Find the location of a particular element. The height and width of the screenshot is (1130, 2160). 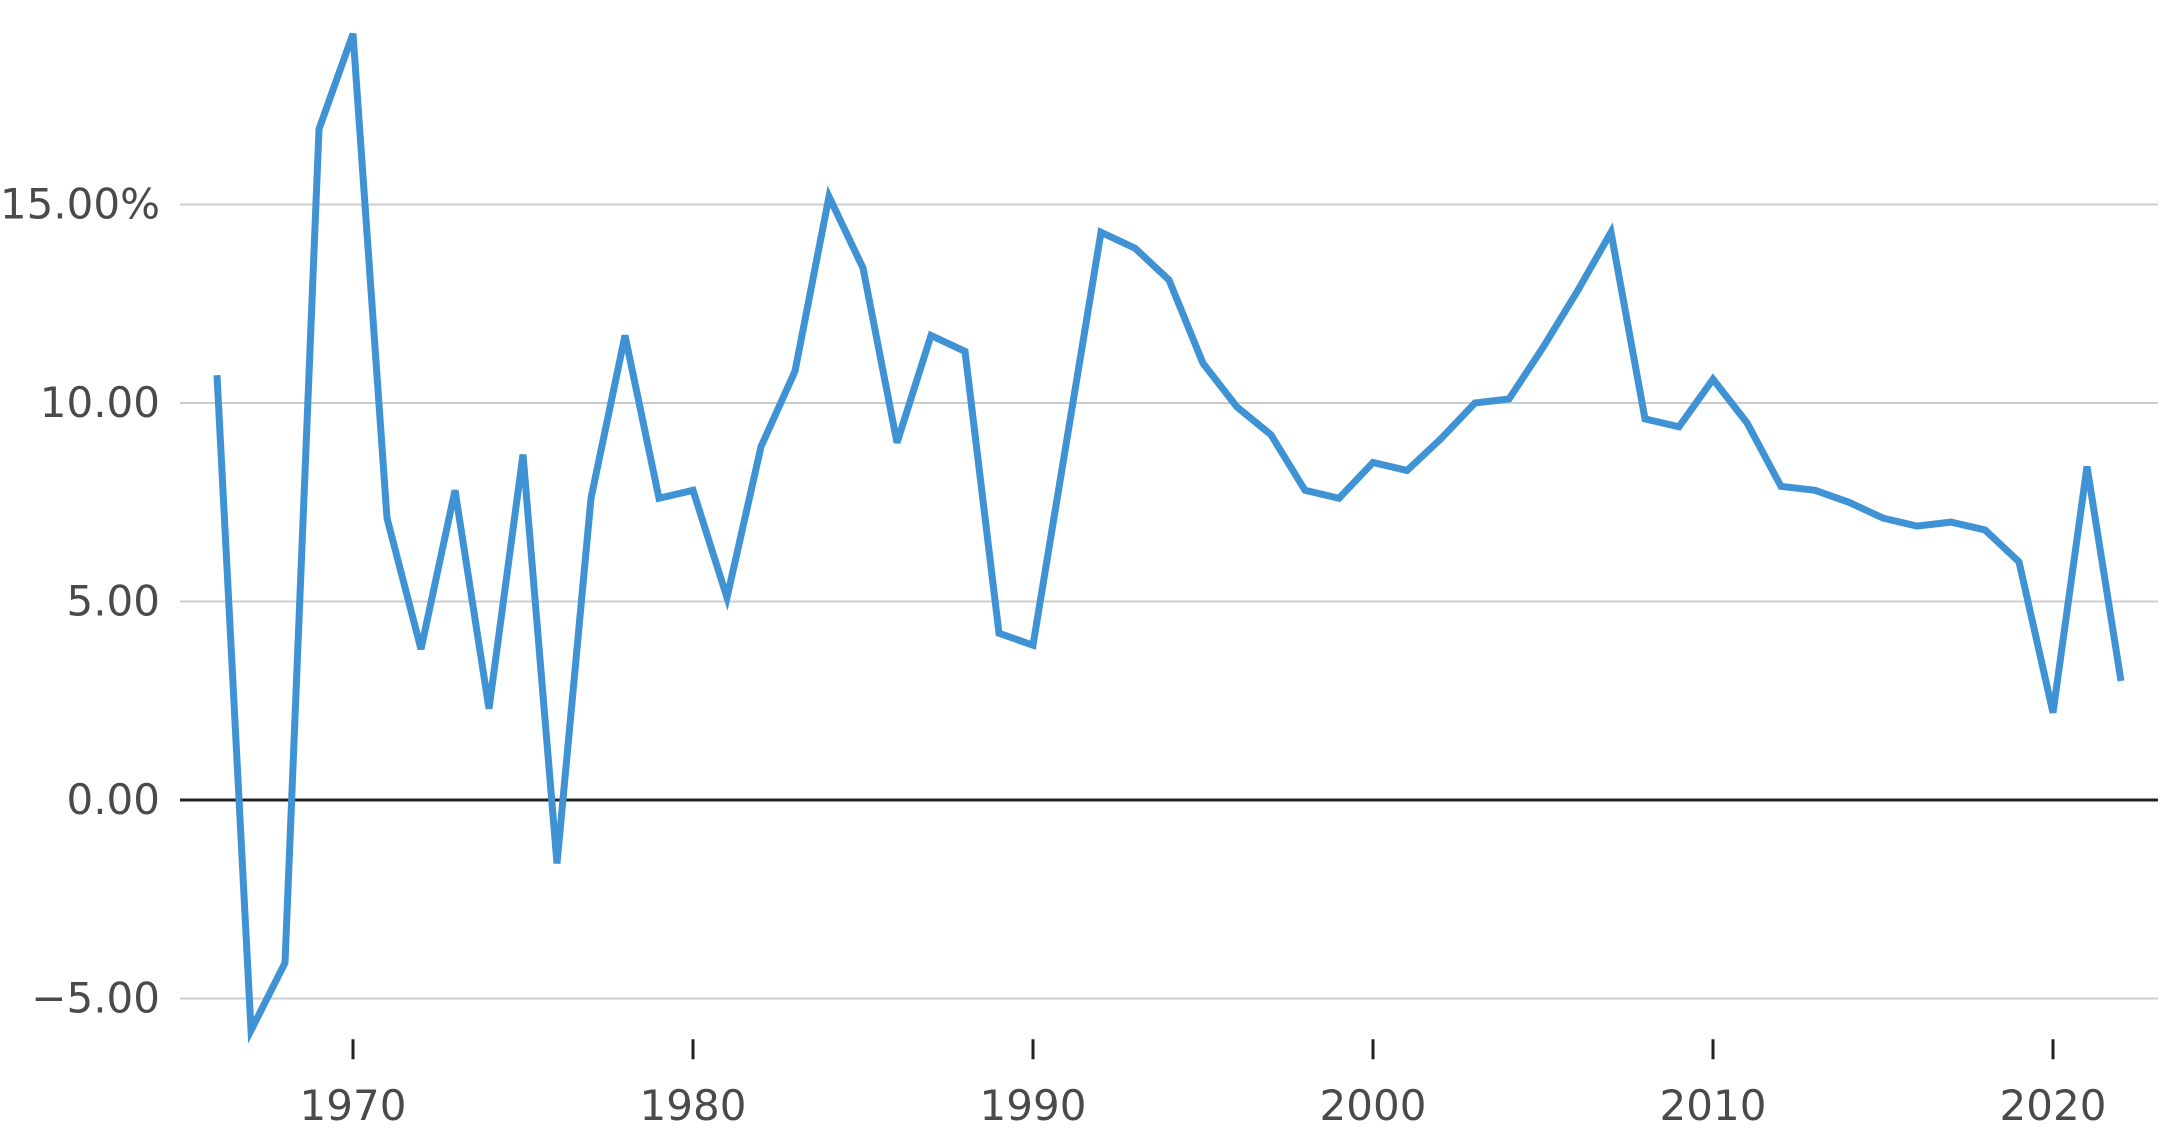

y-axis: 15.00% 10.00 5.00 0.00 −5.00 is located at coordinates (80, 601).